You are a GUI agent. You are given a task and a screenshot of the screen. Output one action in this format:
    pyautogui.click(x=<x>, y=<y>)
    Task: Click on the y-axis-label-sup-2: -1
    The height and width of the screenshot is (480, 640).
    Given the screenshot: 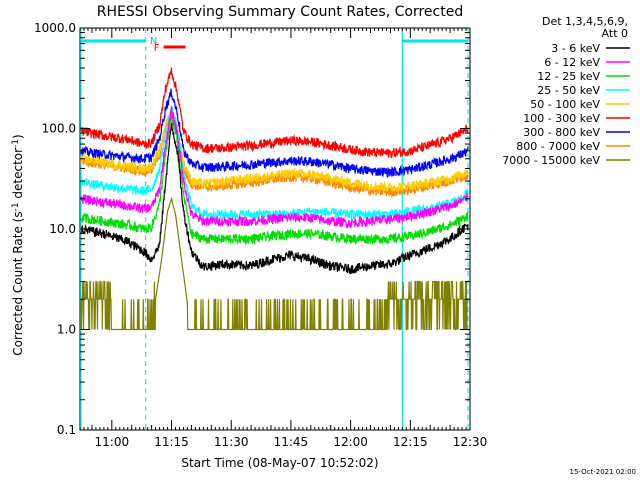 What is the action you would take?
    pyautogui.click(x=16, y=143)
    